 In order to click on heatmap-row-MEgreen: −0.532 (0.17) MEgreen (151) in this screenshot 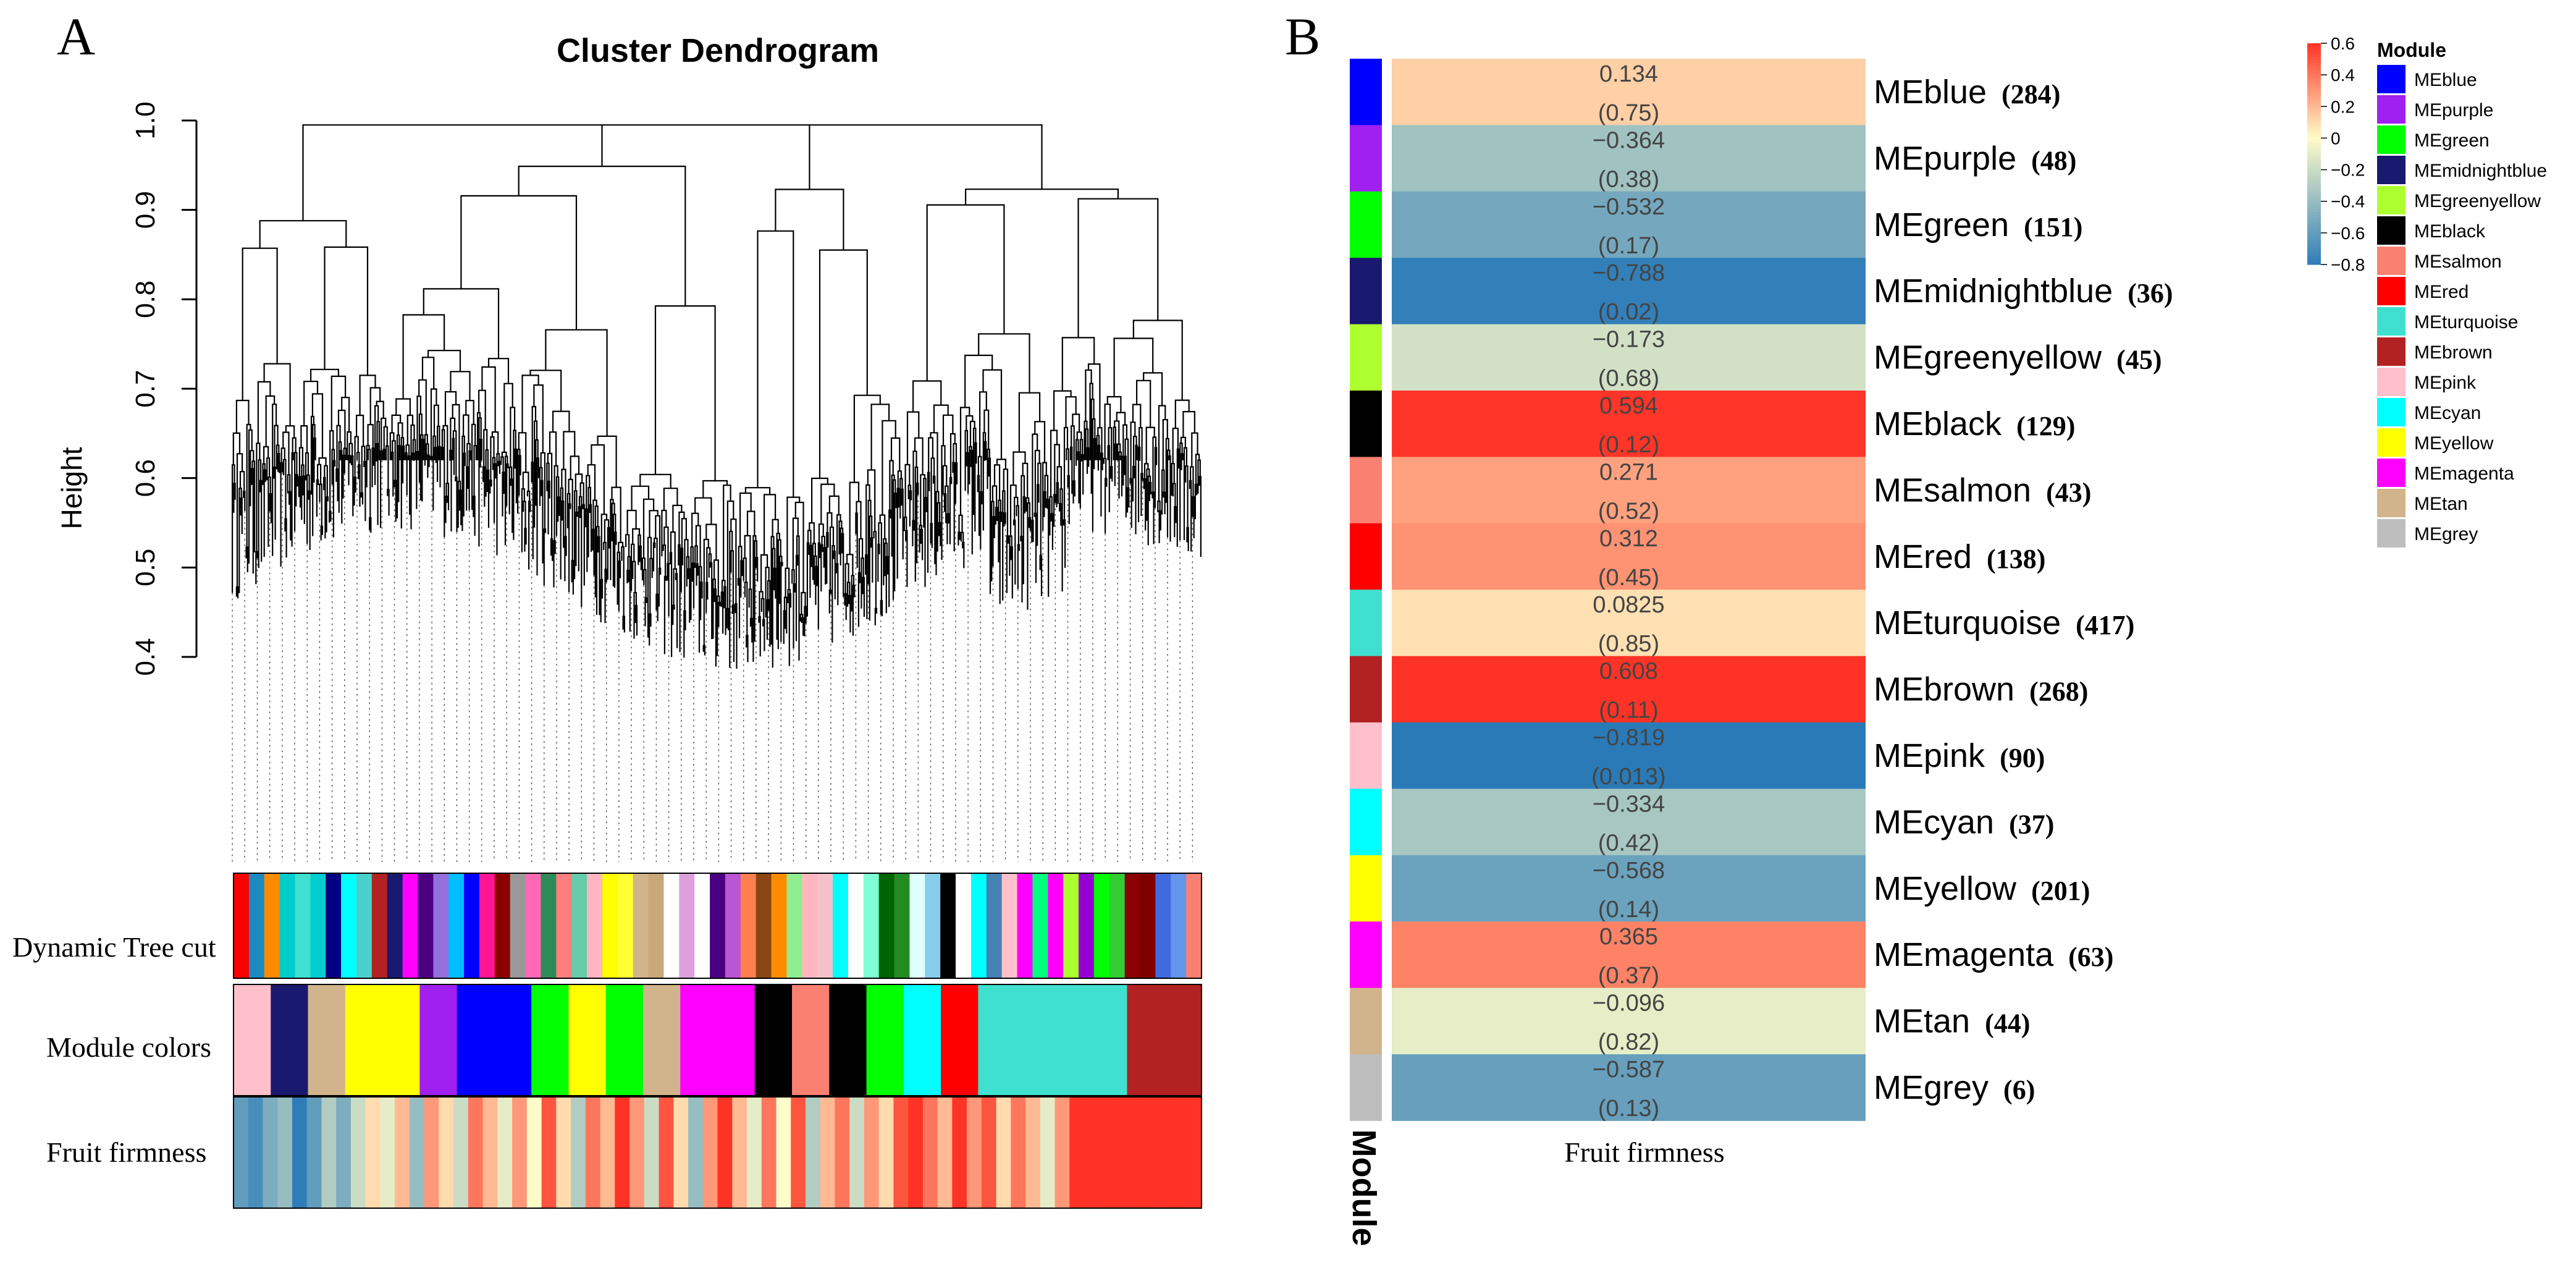, I will do `click(1716, 225)`.